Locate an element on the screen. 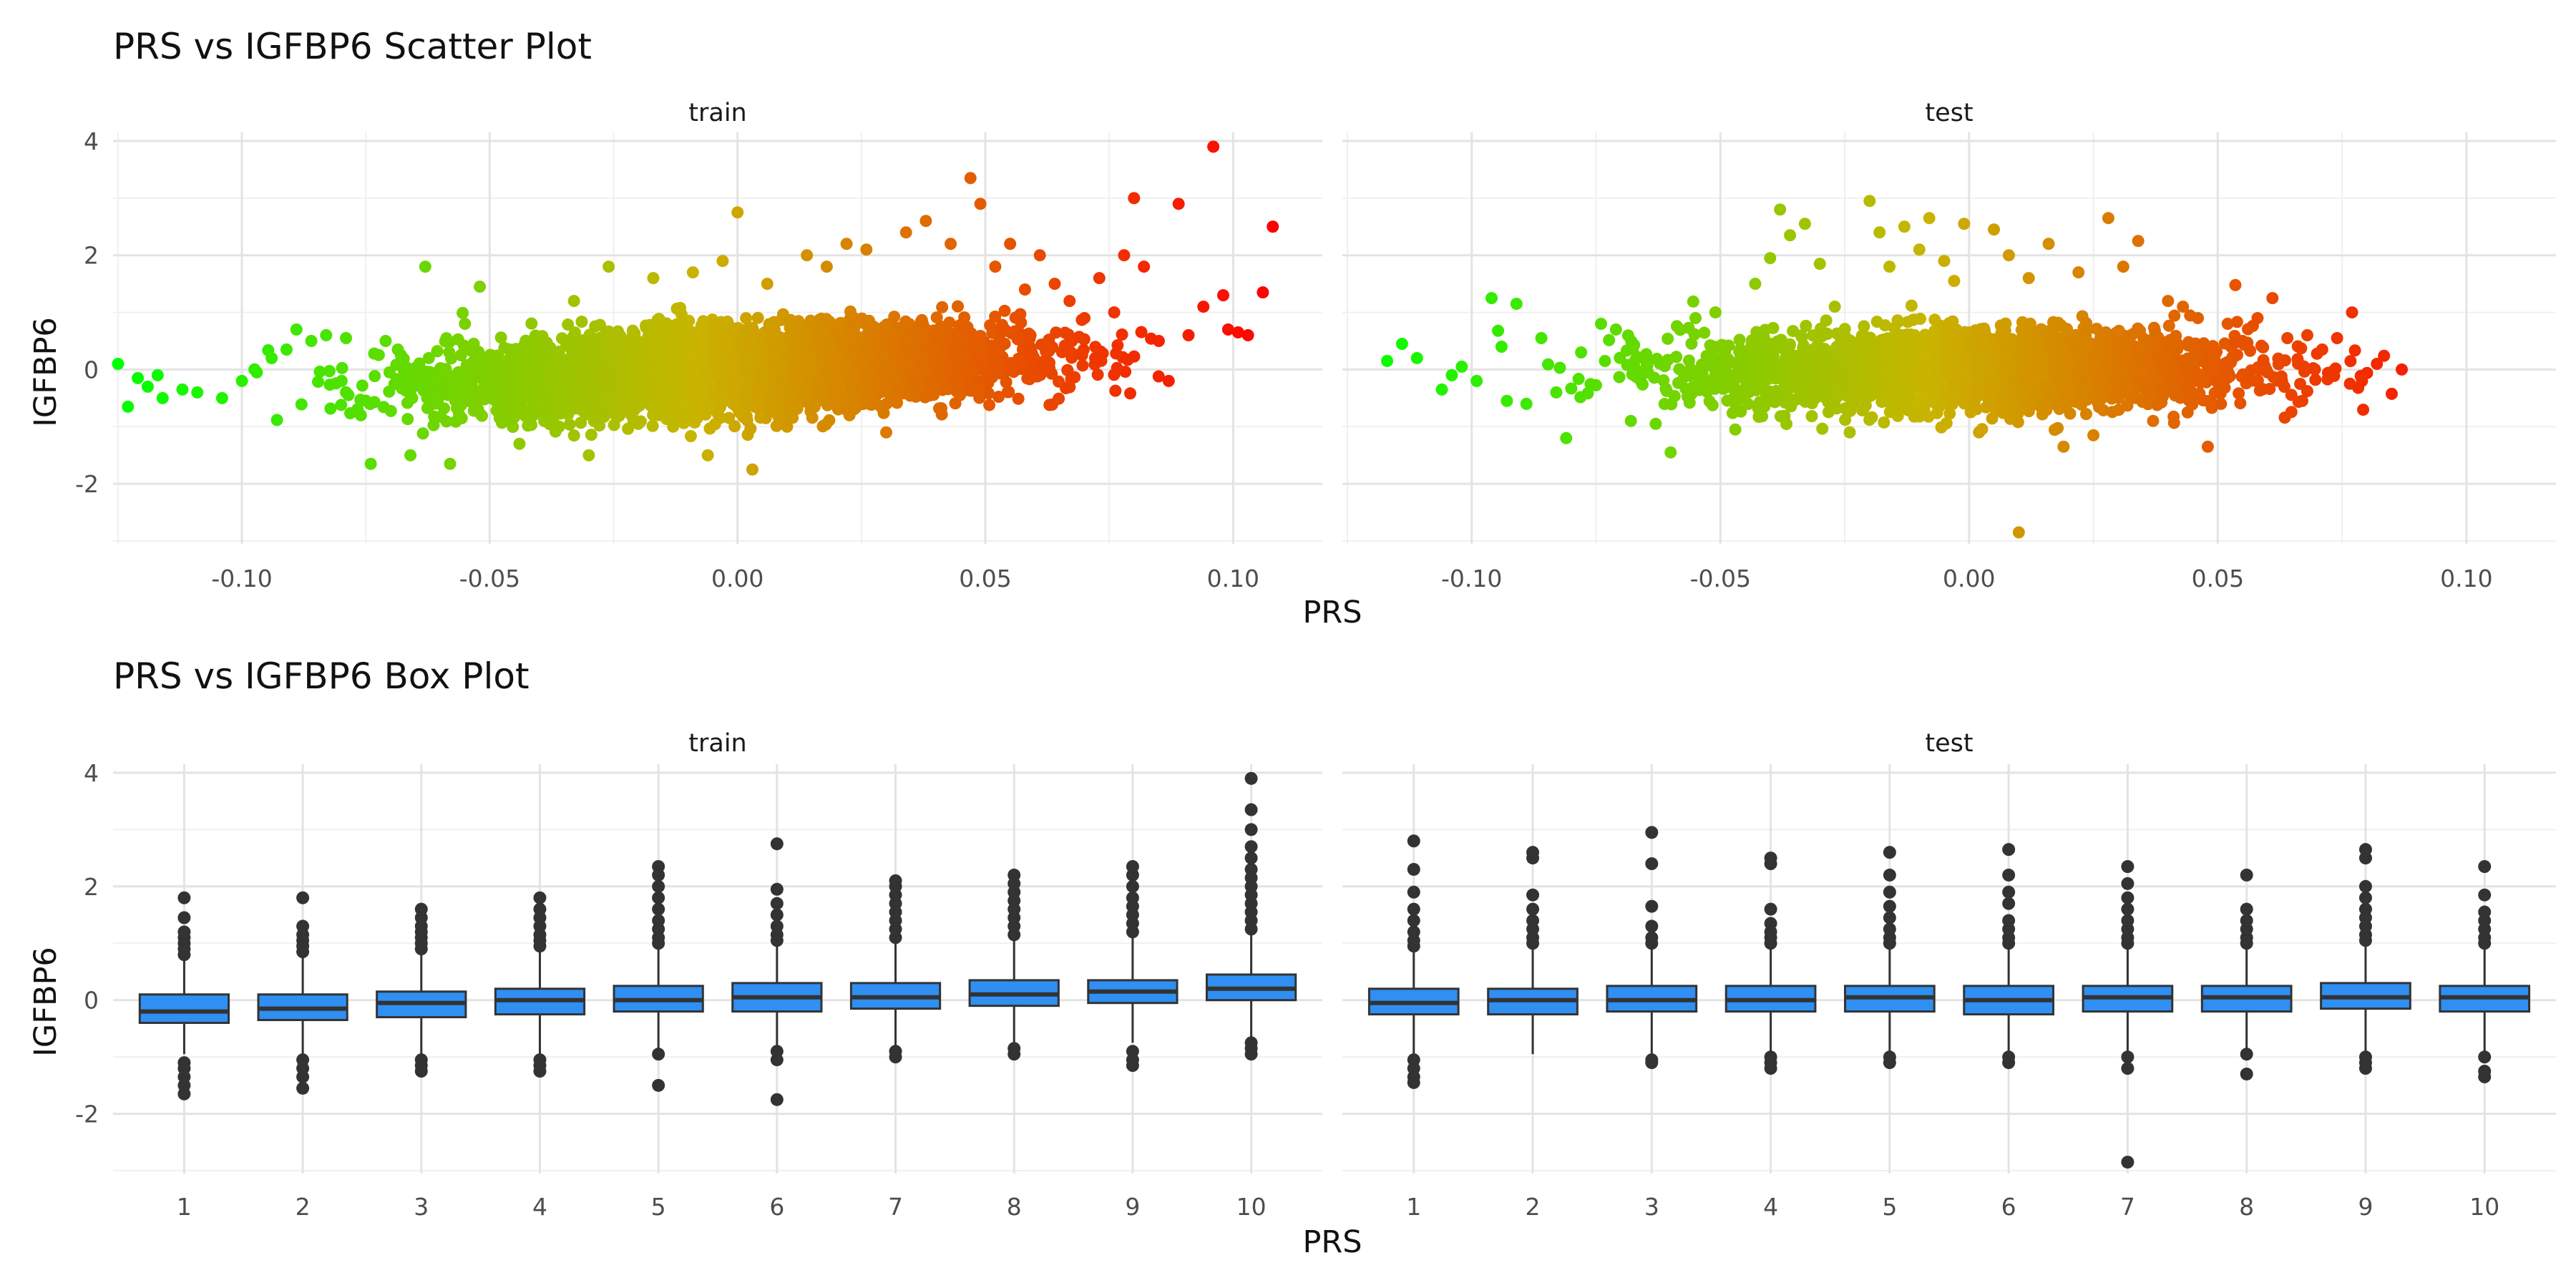 The height and width of the screenshot is (1288, 2576). scatter-density-cloud is located at coordinates (706, 372).